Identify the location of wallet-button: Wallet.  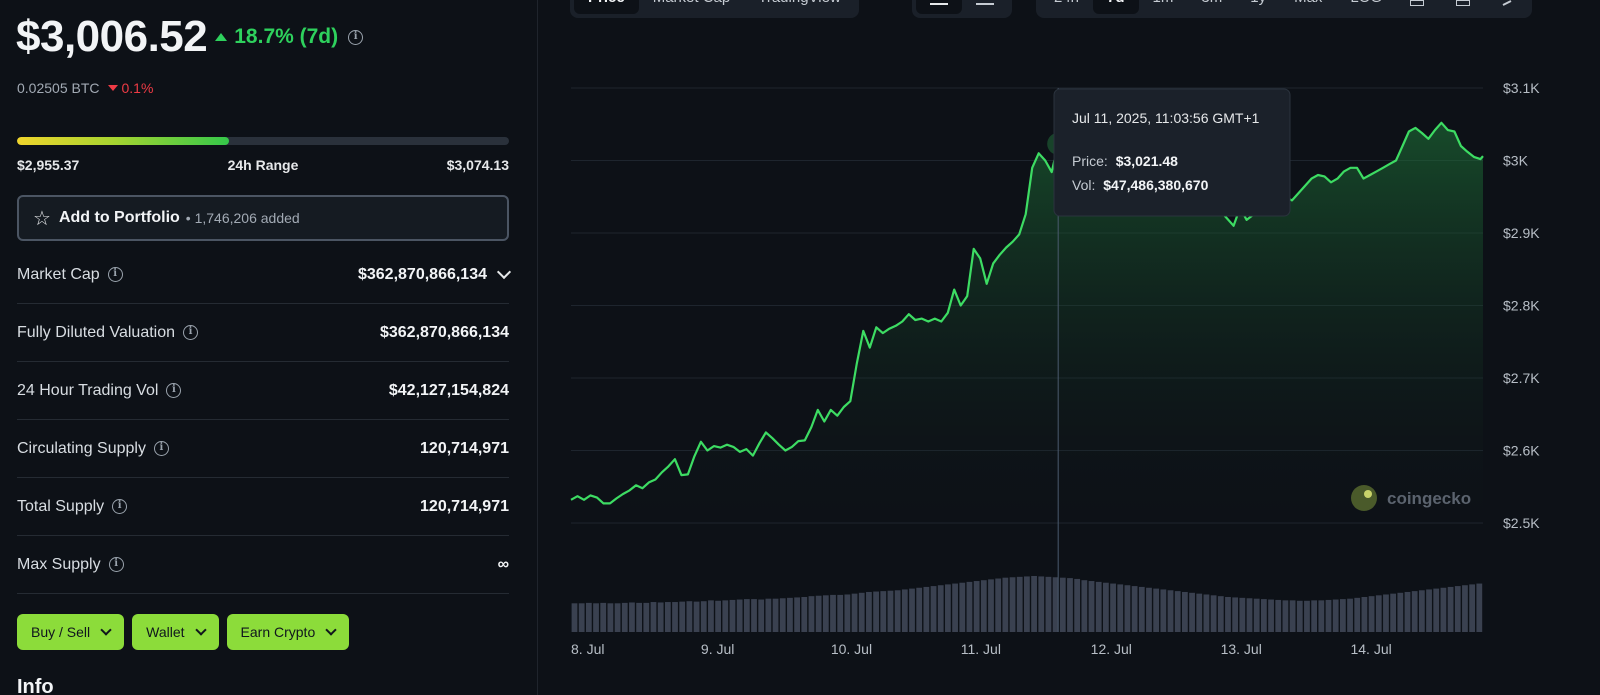
(175, 632).